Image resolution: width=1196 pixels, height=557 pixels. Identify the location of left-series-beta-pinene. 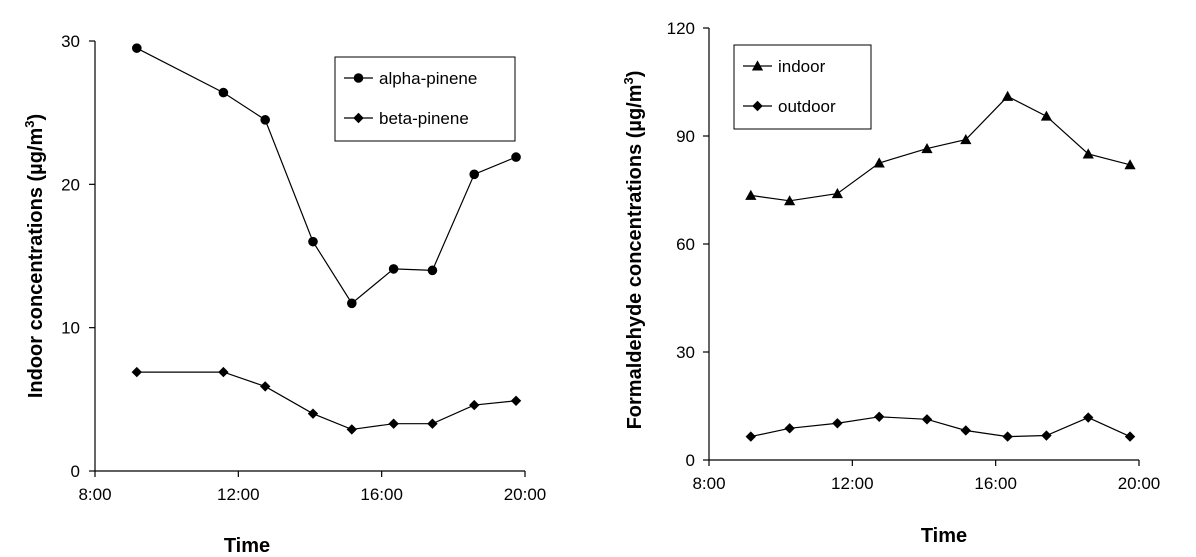
(326, 400).